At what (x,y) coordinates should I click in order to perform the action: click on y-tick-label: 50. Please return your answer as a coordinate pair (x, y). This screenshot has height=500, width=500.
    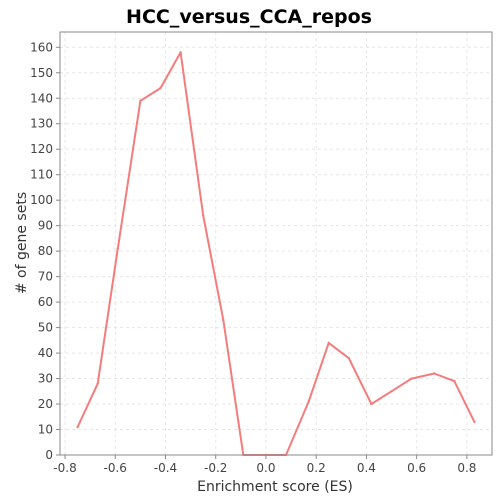
    Looking at the image, I should click on (45, 328).